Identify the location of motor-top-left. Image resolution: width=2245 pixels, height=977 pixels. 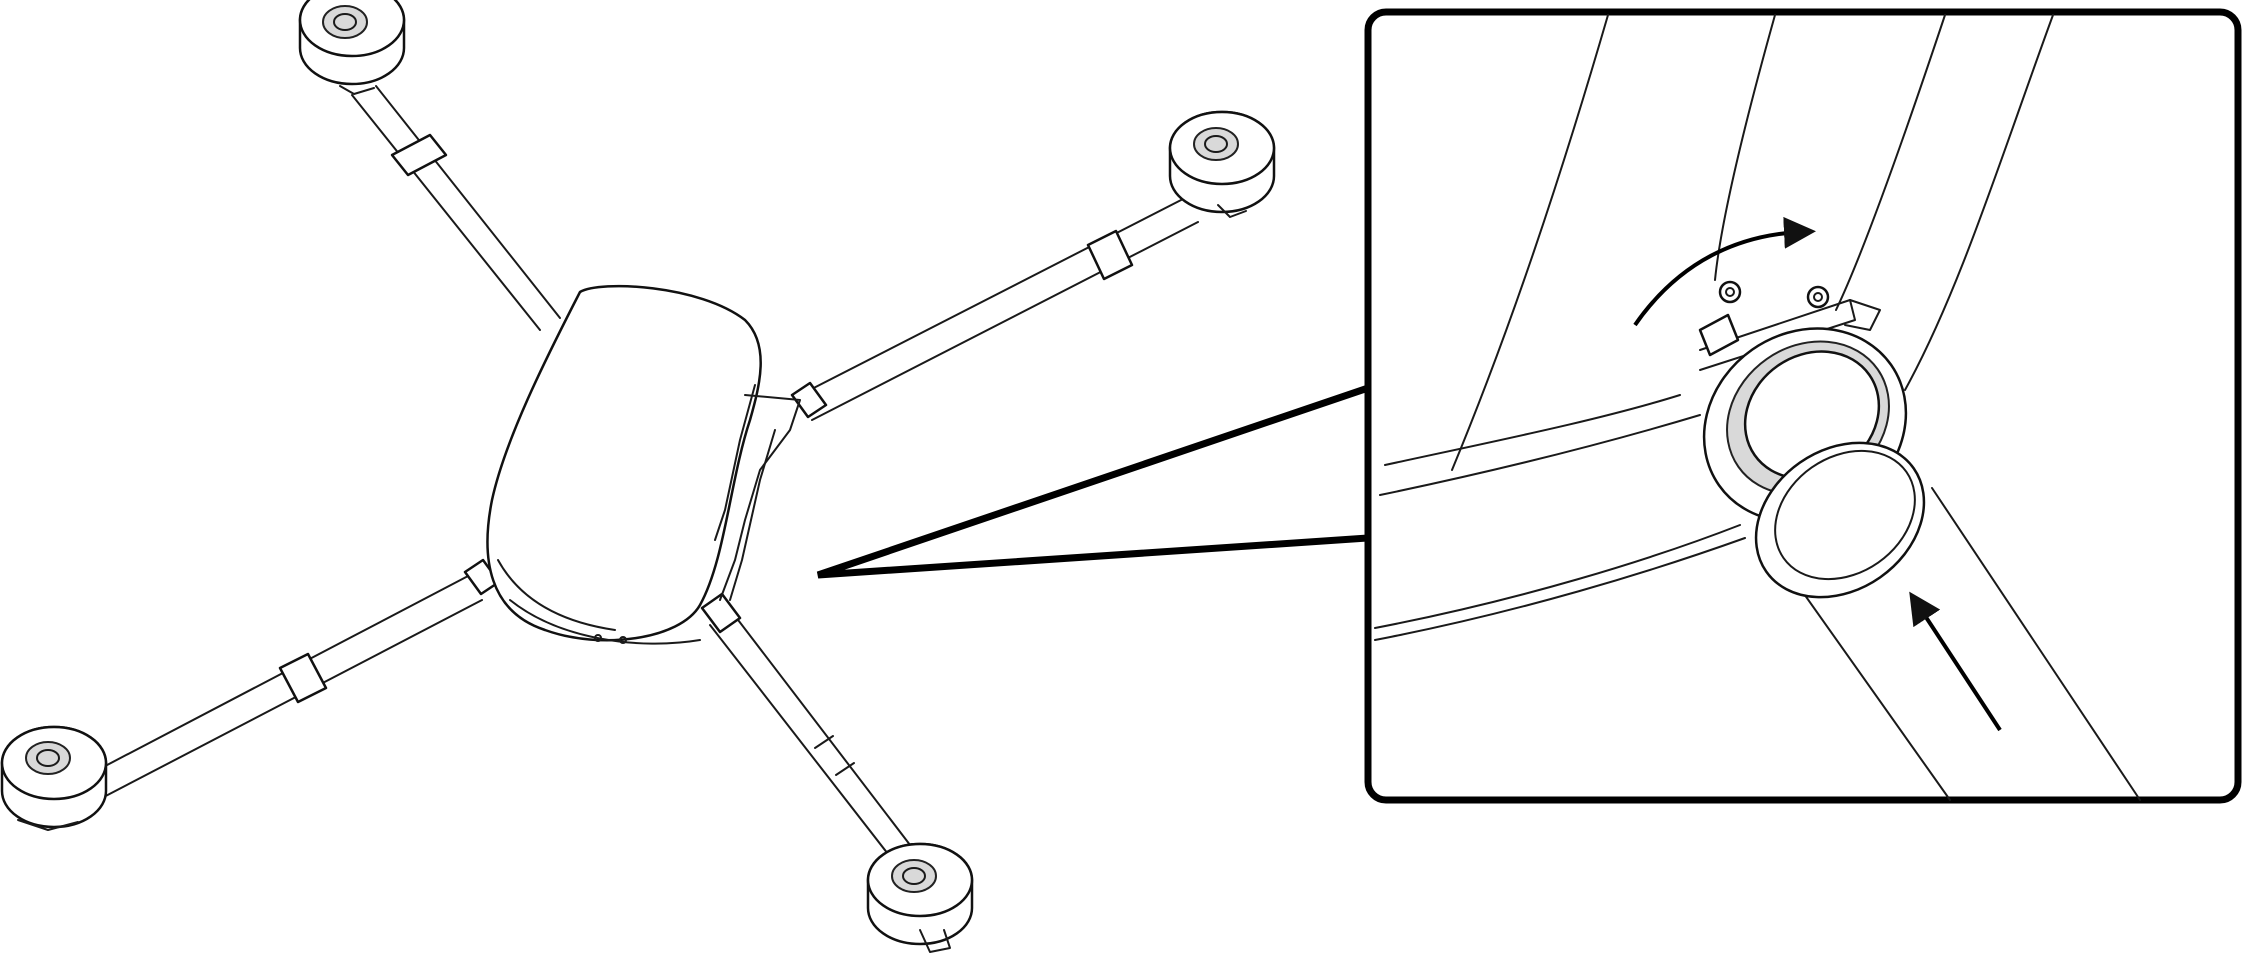
(352, 47).